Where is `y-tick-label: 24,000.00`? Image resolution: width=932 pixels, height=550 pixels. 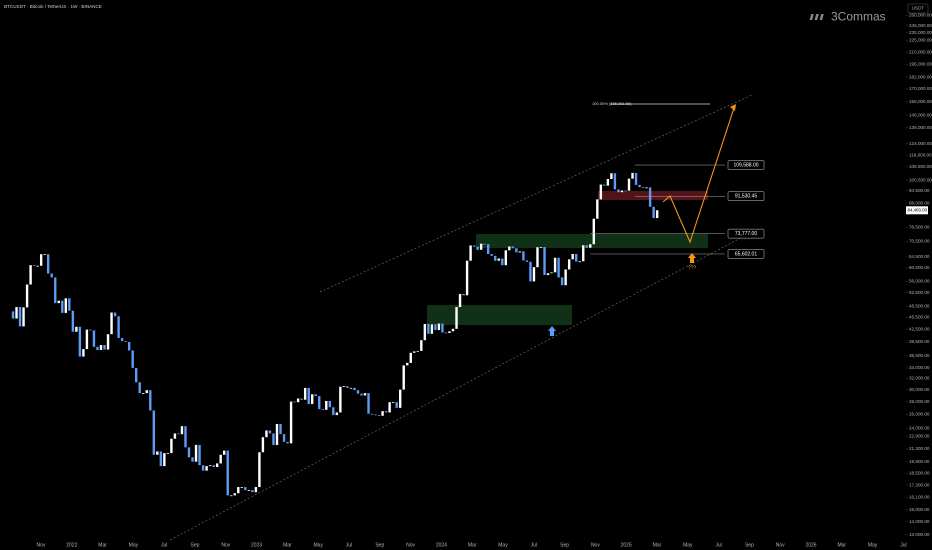
y-tick-label: 24,000.00 is located at coordinates (919, 428).